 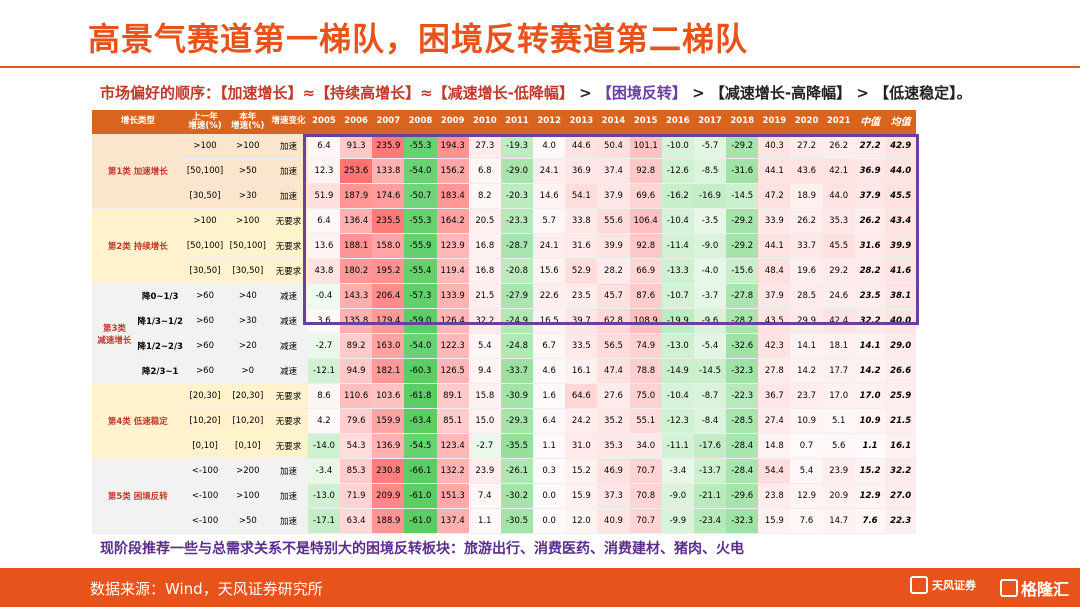 What do you see at coordinates (484, 471) in the screenshot?
I see `value-cell: 23.9` at bounding box center [484, 471].